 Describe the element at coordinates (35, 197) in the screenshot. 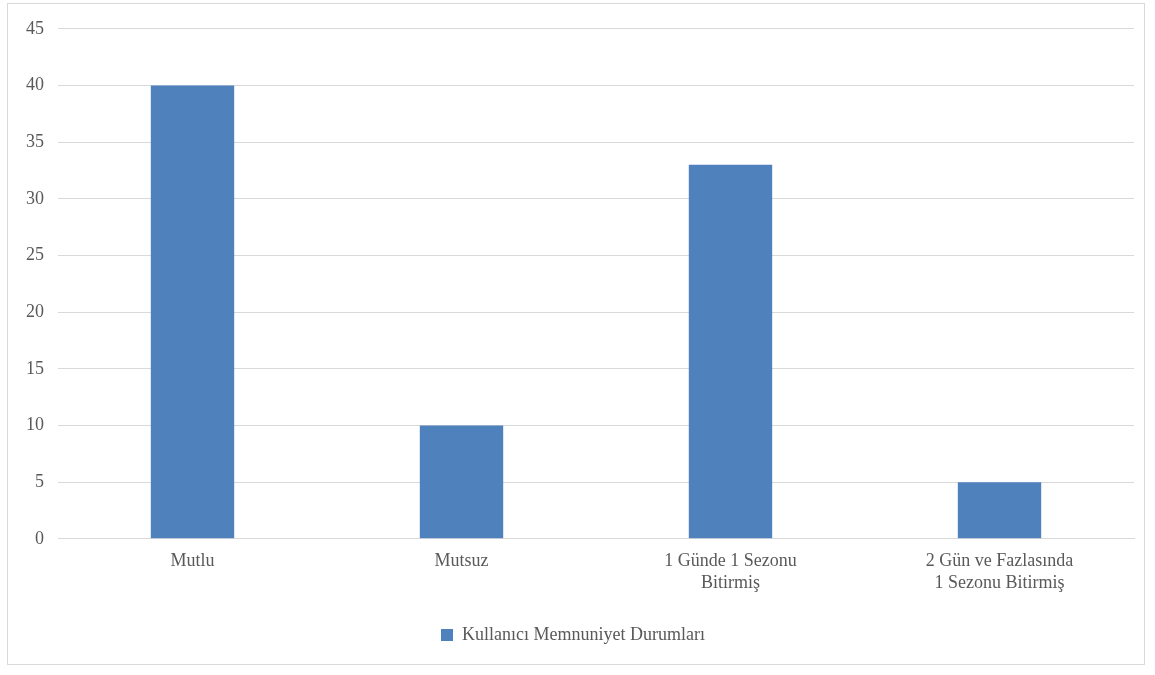

I see `y-tick-label: 30` at that location.